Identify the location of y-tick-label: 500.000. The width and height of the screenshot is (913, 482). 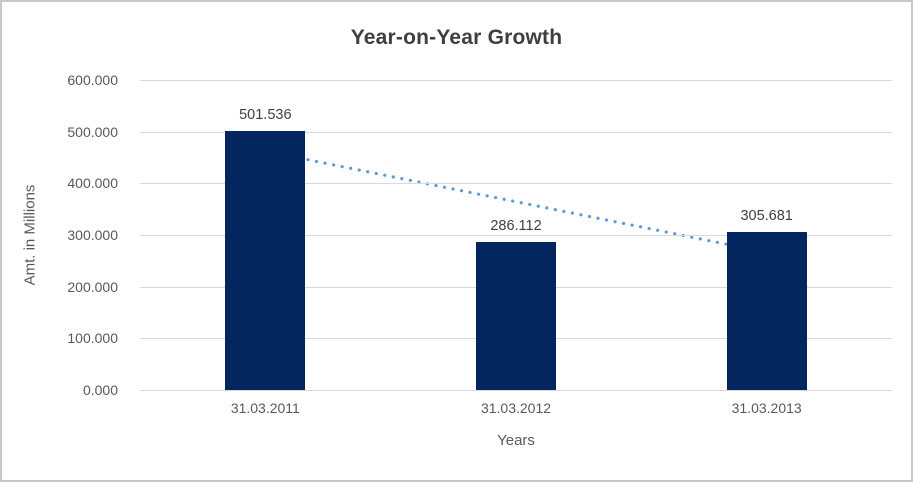
(92, 131).